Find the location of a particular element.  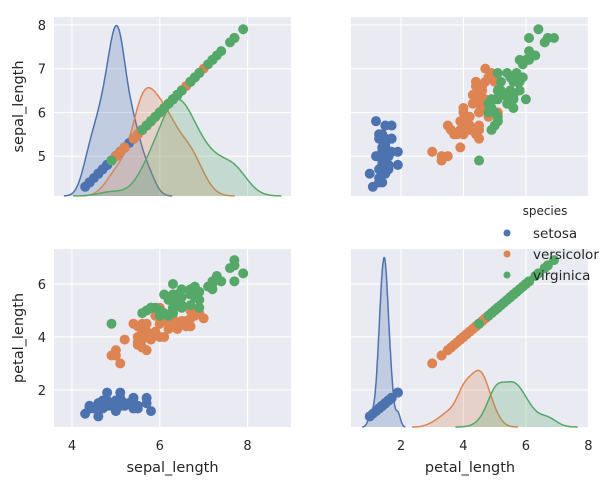

panel-petal_length-vs-sepal_length is located at coordinates (172, 338).